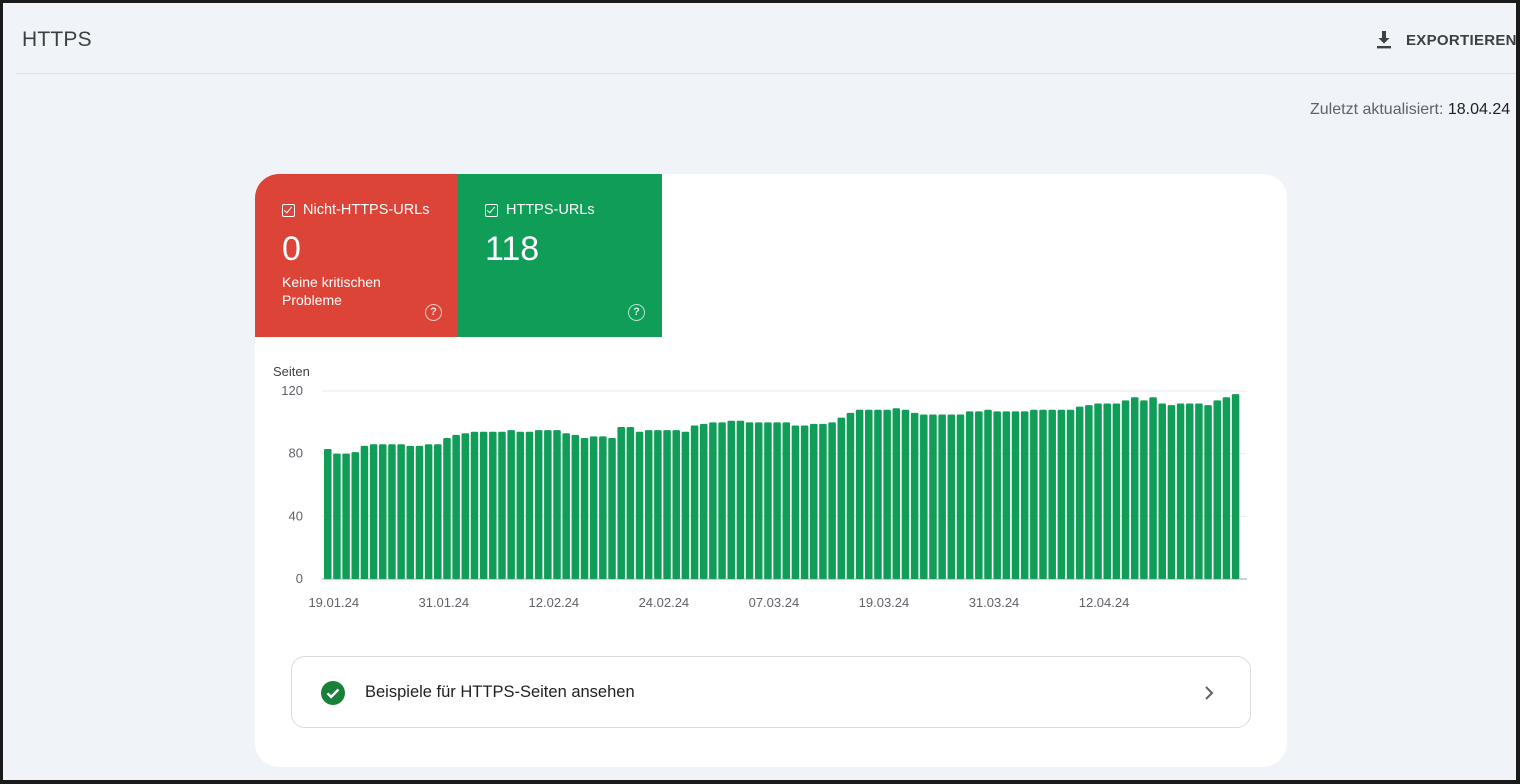 This screenshot has width=1520, height=784. What do you see at coordinates (560, 255) in the screenshot?
I see `tile-https: HTTPS-URLs 118 ?` at bounding box center [560, 255].